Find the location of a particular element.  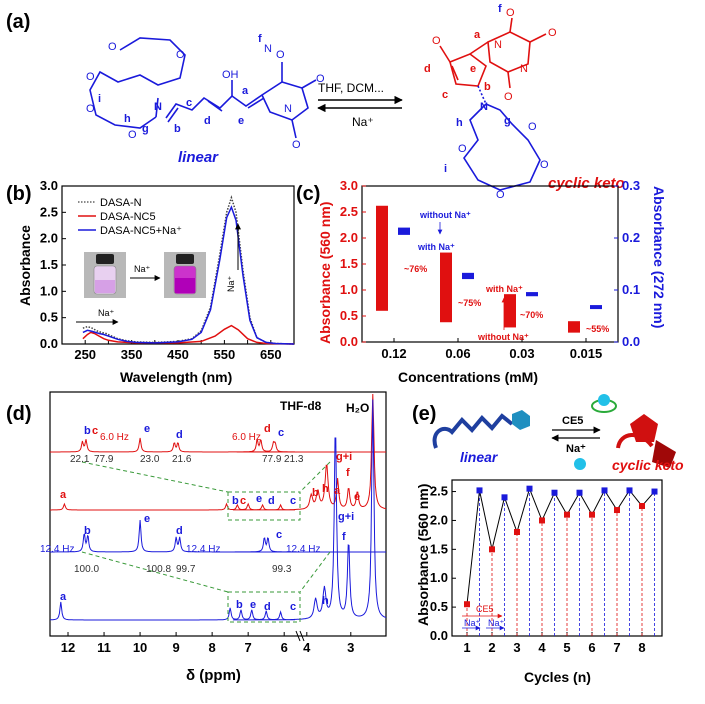

x-tick-label: 4 is located at coordinates (307, 647).